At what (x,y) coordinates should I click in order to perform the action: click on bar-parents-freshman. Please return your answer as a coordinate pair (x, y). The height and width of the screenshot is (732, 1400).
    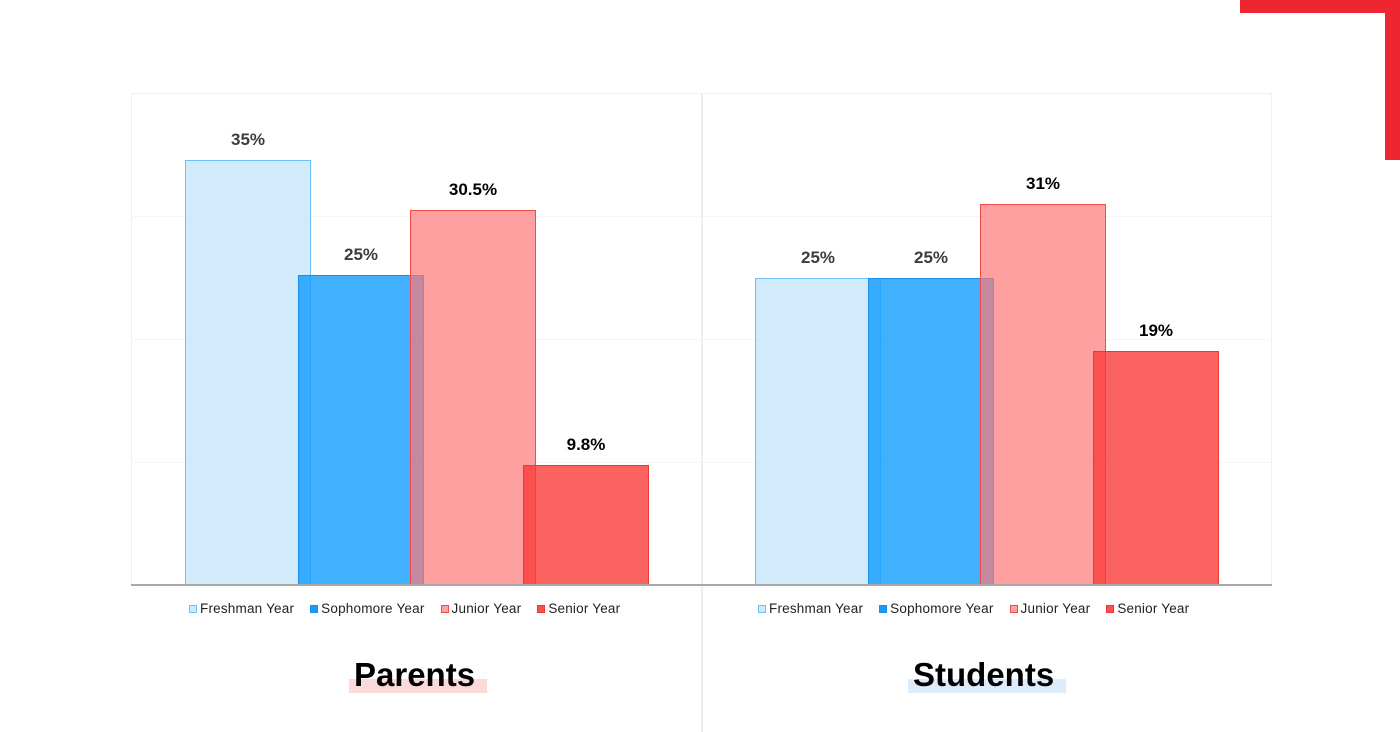
    Looking at the image, I should click on (248, 372).